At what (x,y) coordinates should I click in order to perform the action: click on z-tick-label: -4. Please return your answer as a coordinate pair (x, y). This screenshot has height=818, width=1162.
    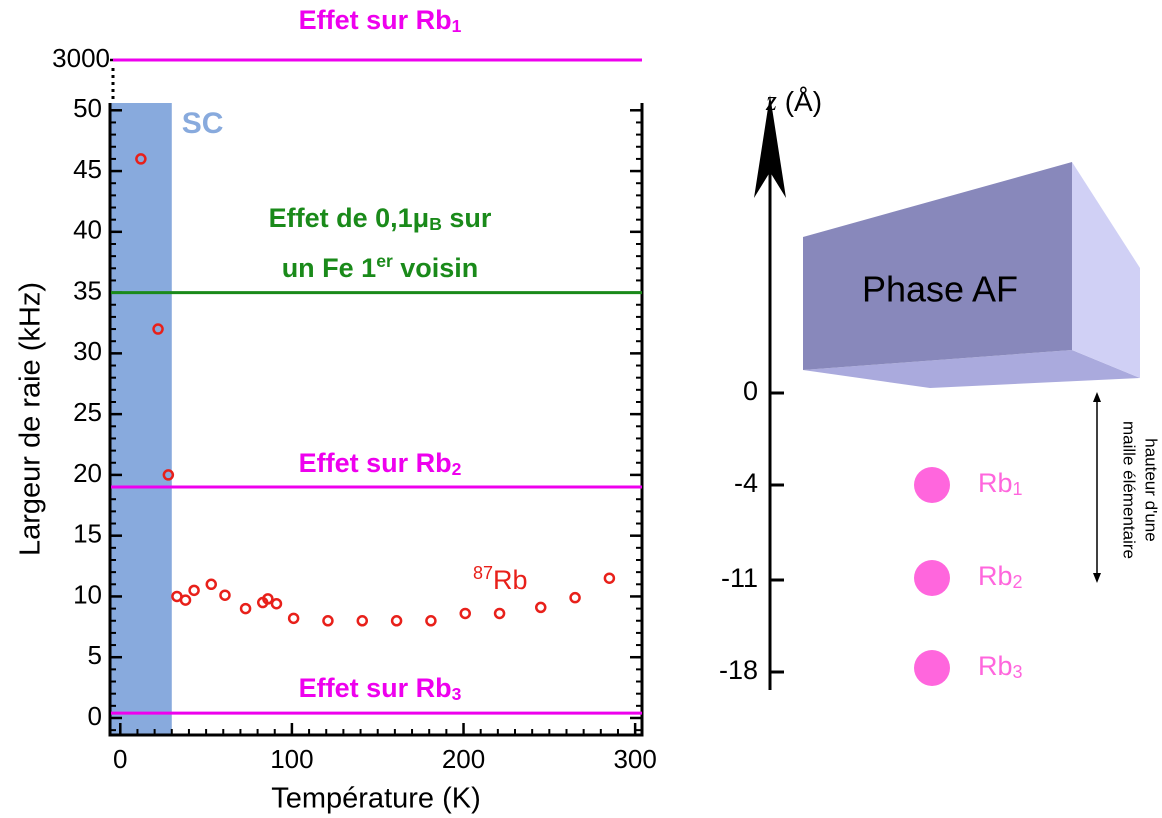
    Looking at the image, I should click on (746, 483).